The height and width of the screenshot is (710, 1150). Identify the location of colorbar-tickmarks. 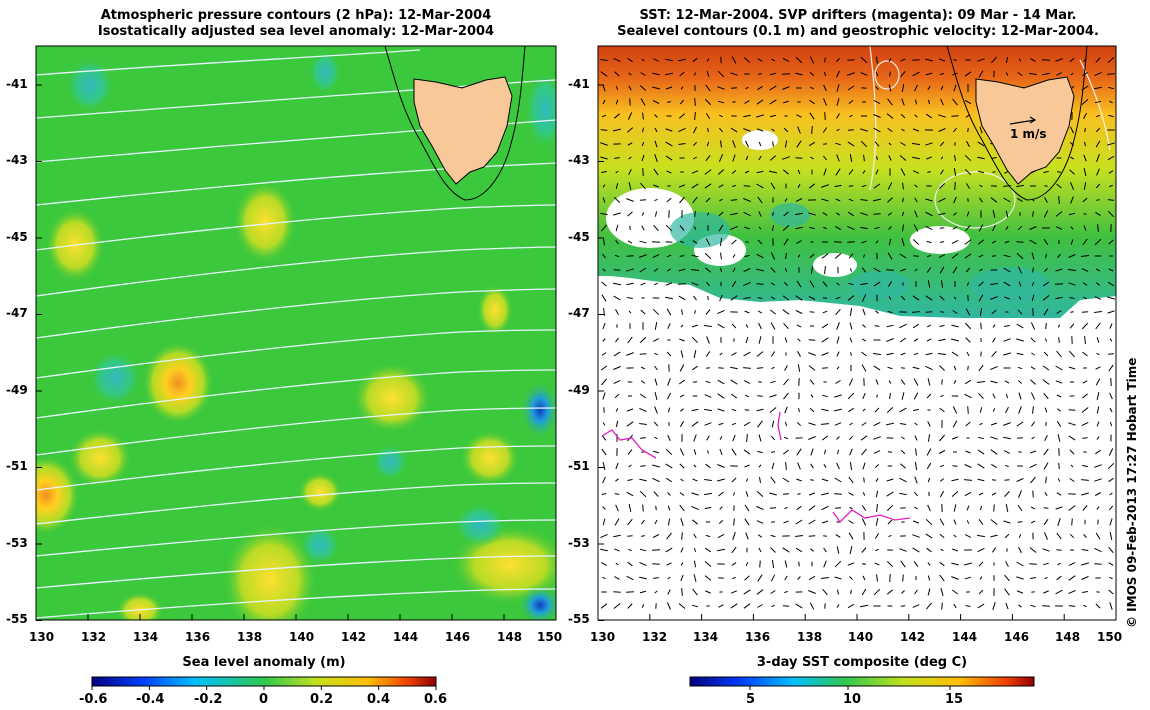
(521, 688).